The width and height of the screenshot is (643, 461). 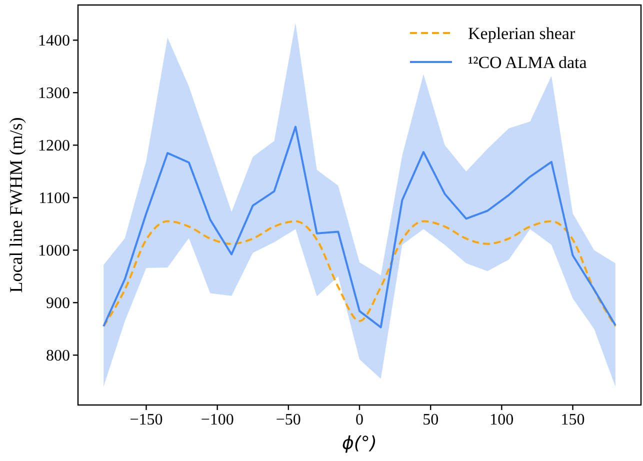 I want to click on x-tick-label: 100, so click(x=502, y=419).